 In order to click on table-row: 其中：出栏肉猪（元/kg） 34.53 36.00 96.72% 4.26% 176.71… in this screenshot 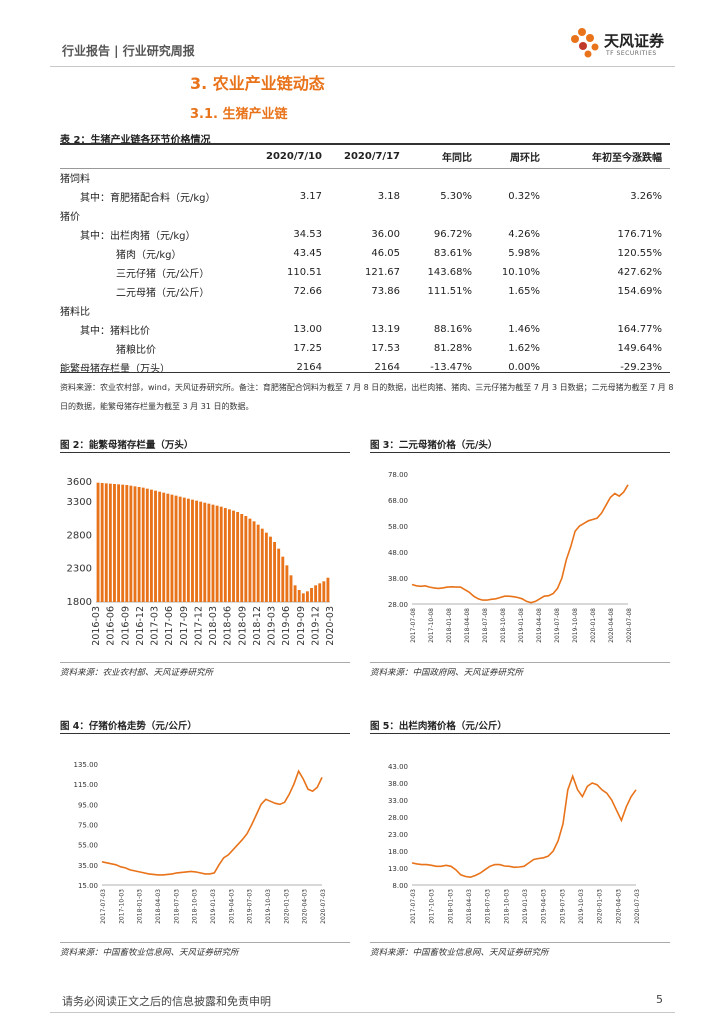, I will do `click(365, 234)`.